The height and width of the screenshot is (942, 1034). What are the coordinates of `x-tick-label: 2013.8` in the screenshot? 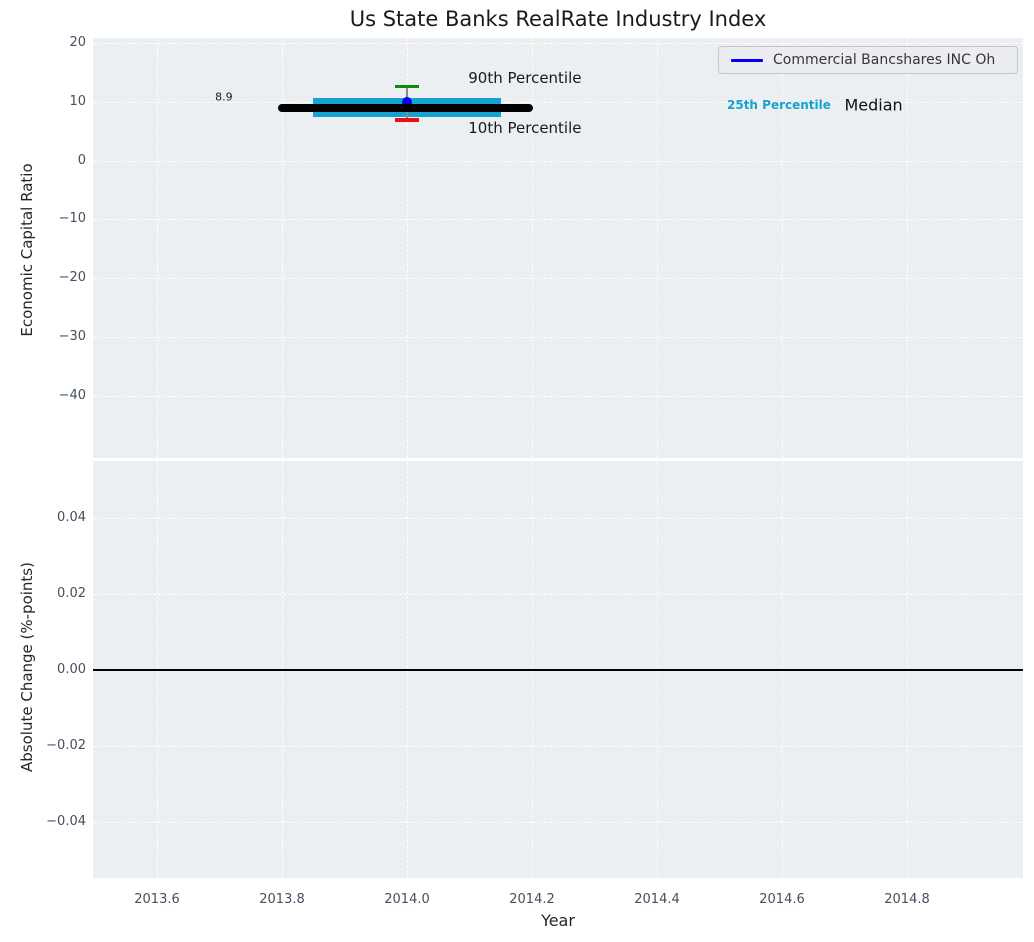 It's located at (282, 899).